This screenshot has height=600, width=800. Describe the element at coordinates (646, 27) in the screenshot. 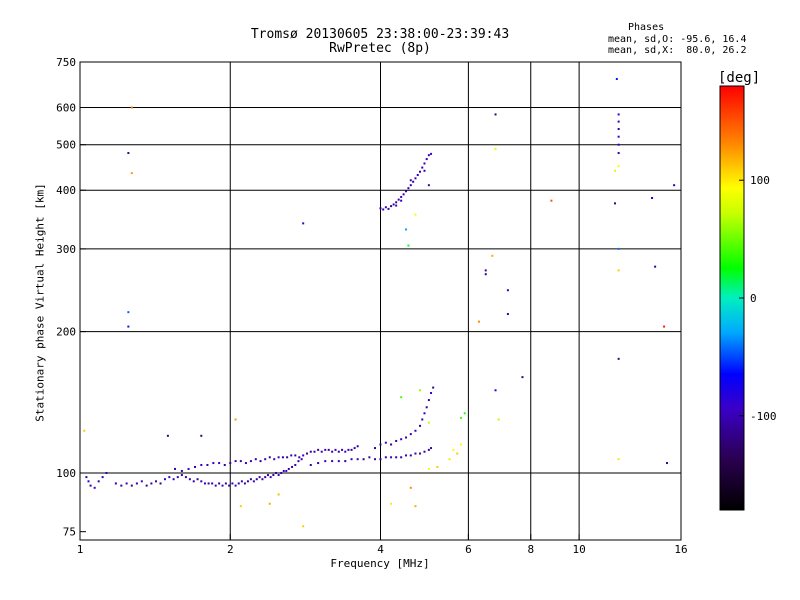

I see `stats-title: Phases` at that location.